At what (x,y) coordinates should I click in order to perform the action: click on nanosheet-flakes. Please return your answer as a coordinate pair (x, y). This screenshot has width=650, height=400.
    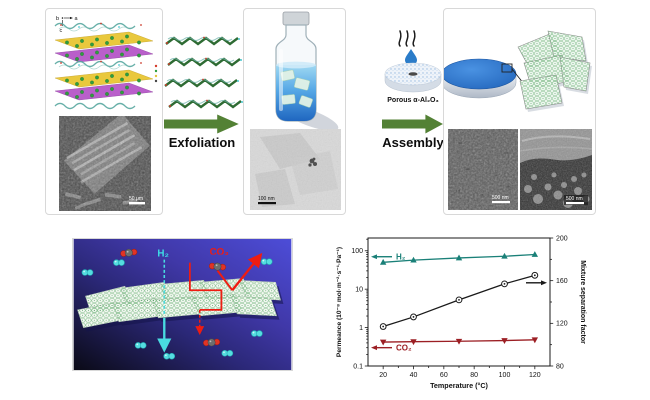
    Looking at the image, I should click on (296, 88).